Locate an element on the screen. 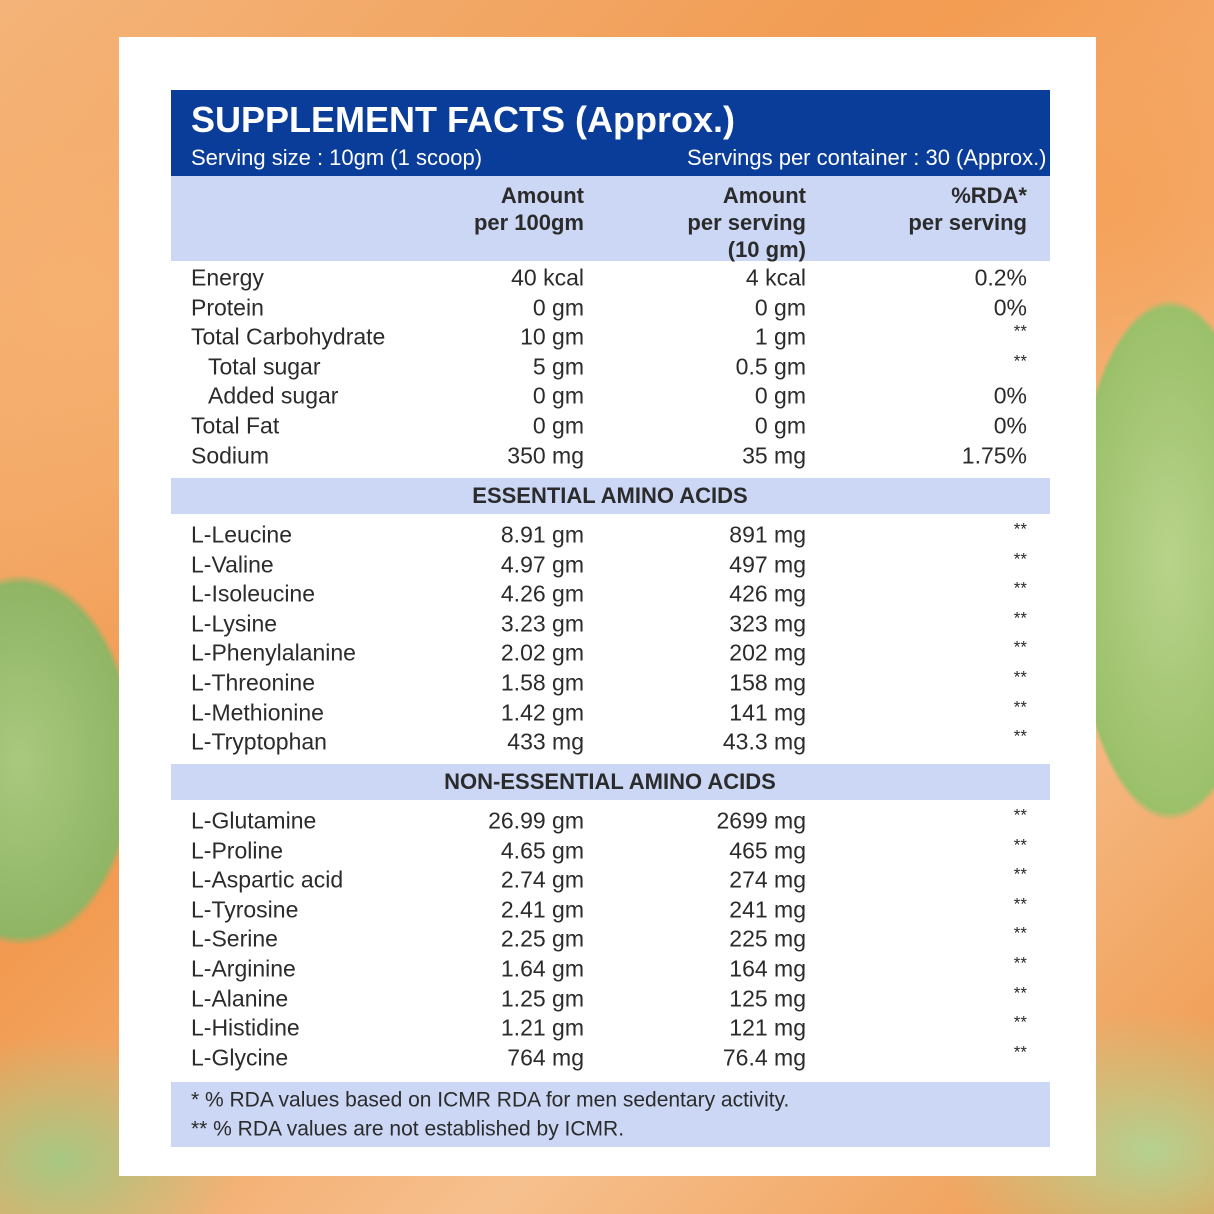 The height and width of the screenshot is (1214, 1214). per-serving: 202 mg is located at coordinates (767, 652).